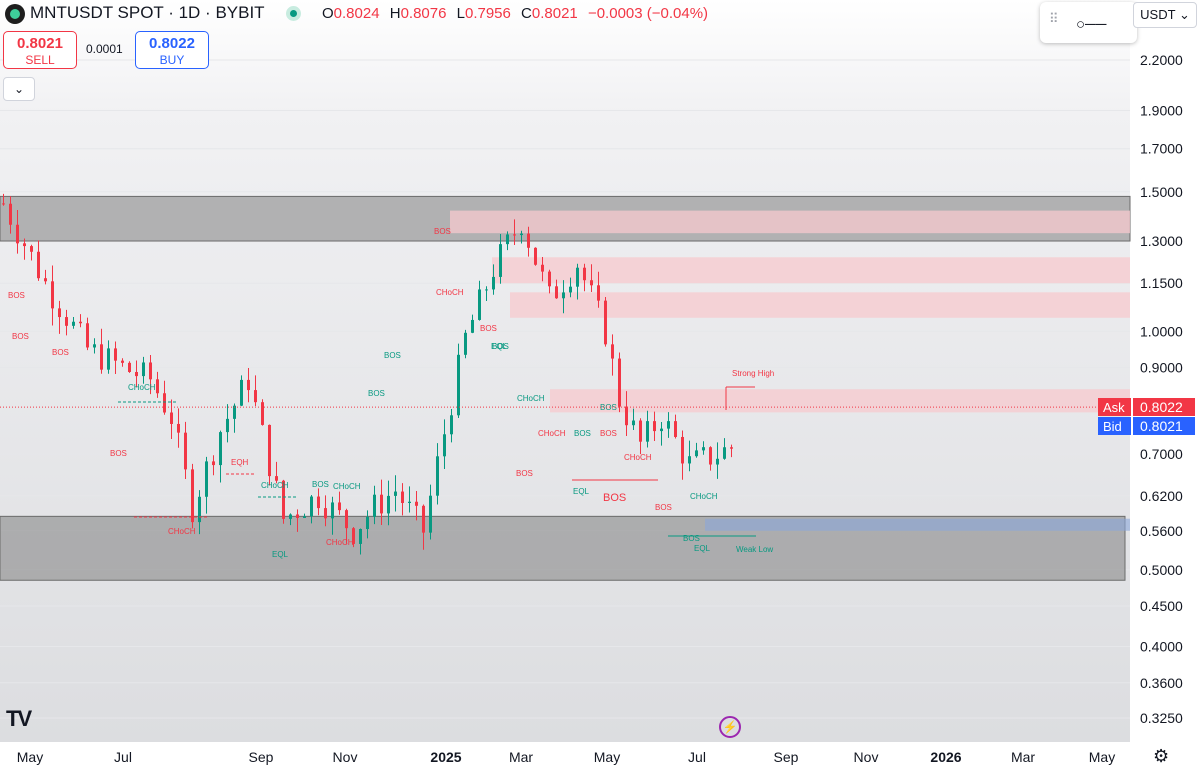 This screenshot has width=1199, height=773. What do you see at coordinates (1114, 407) in the screenshot?
I see `price-tag-label: Ask` at bounding box center [1114, 407].